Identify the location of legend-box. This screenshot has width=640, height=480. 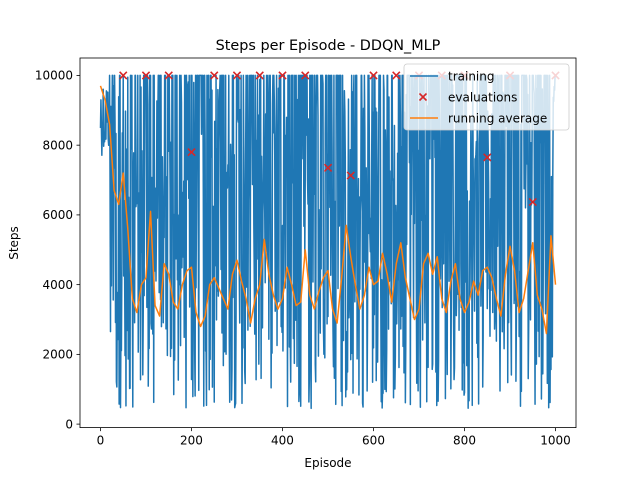
(486, 97).